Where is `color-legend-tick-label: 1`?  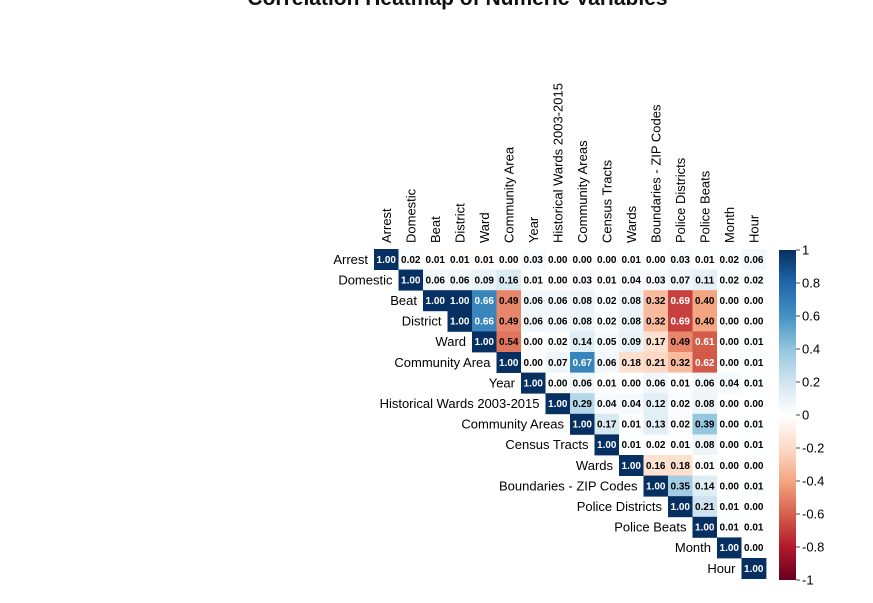 color-legend-tick-label: 1 is located at coordinates (805, 250).